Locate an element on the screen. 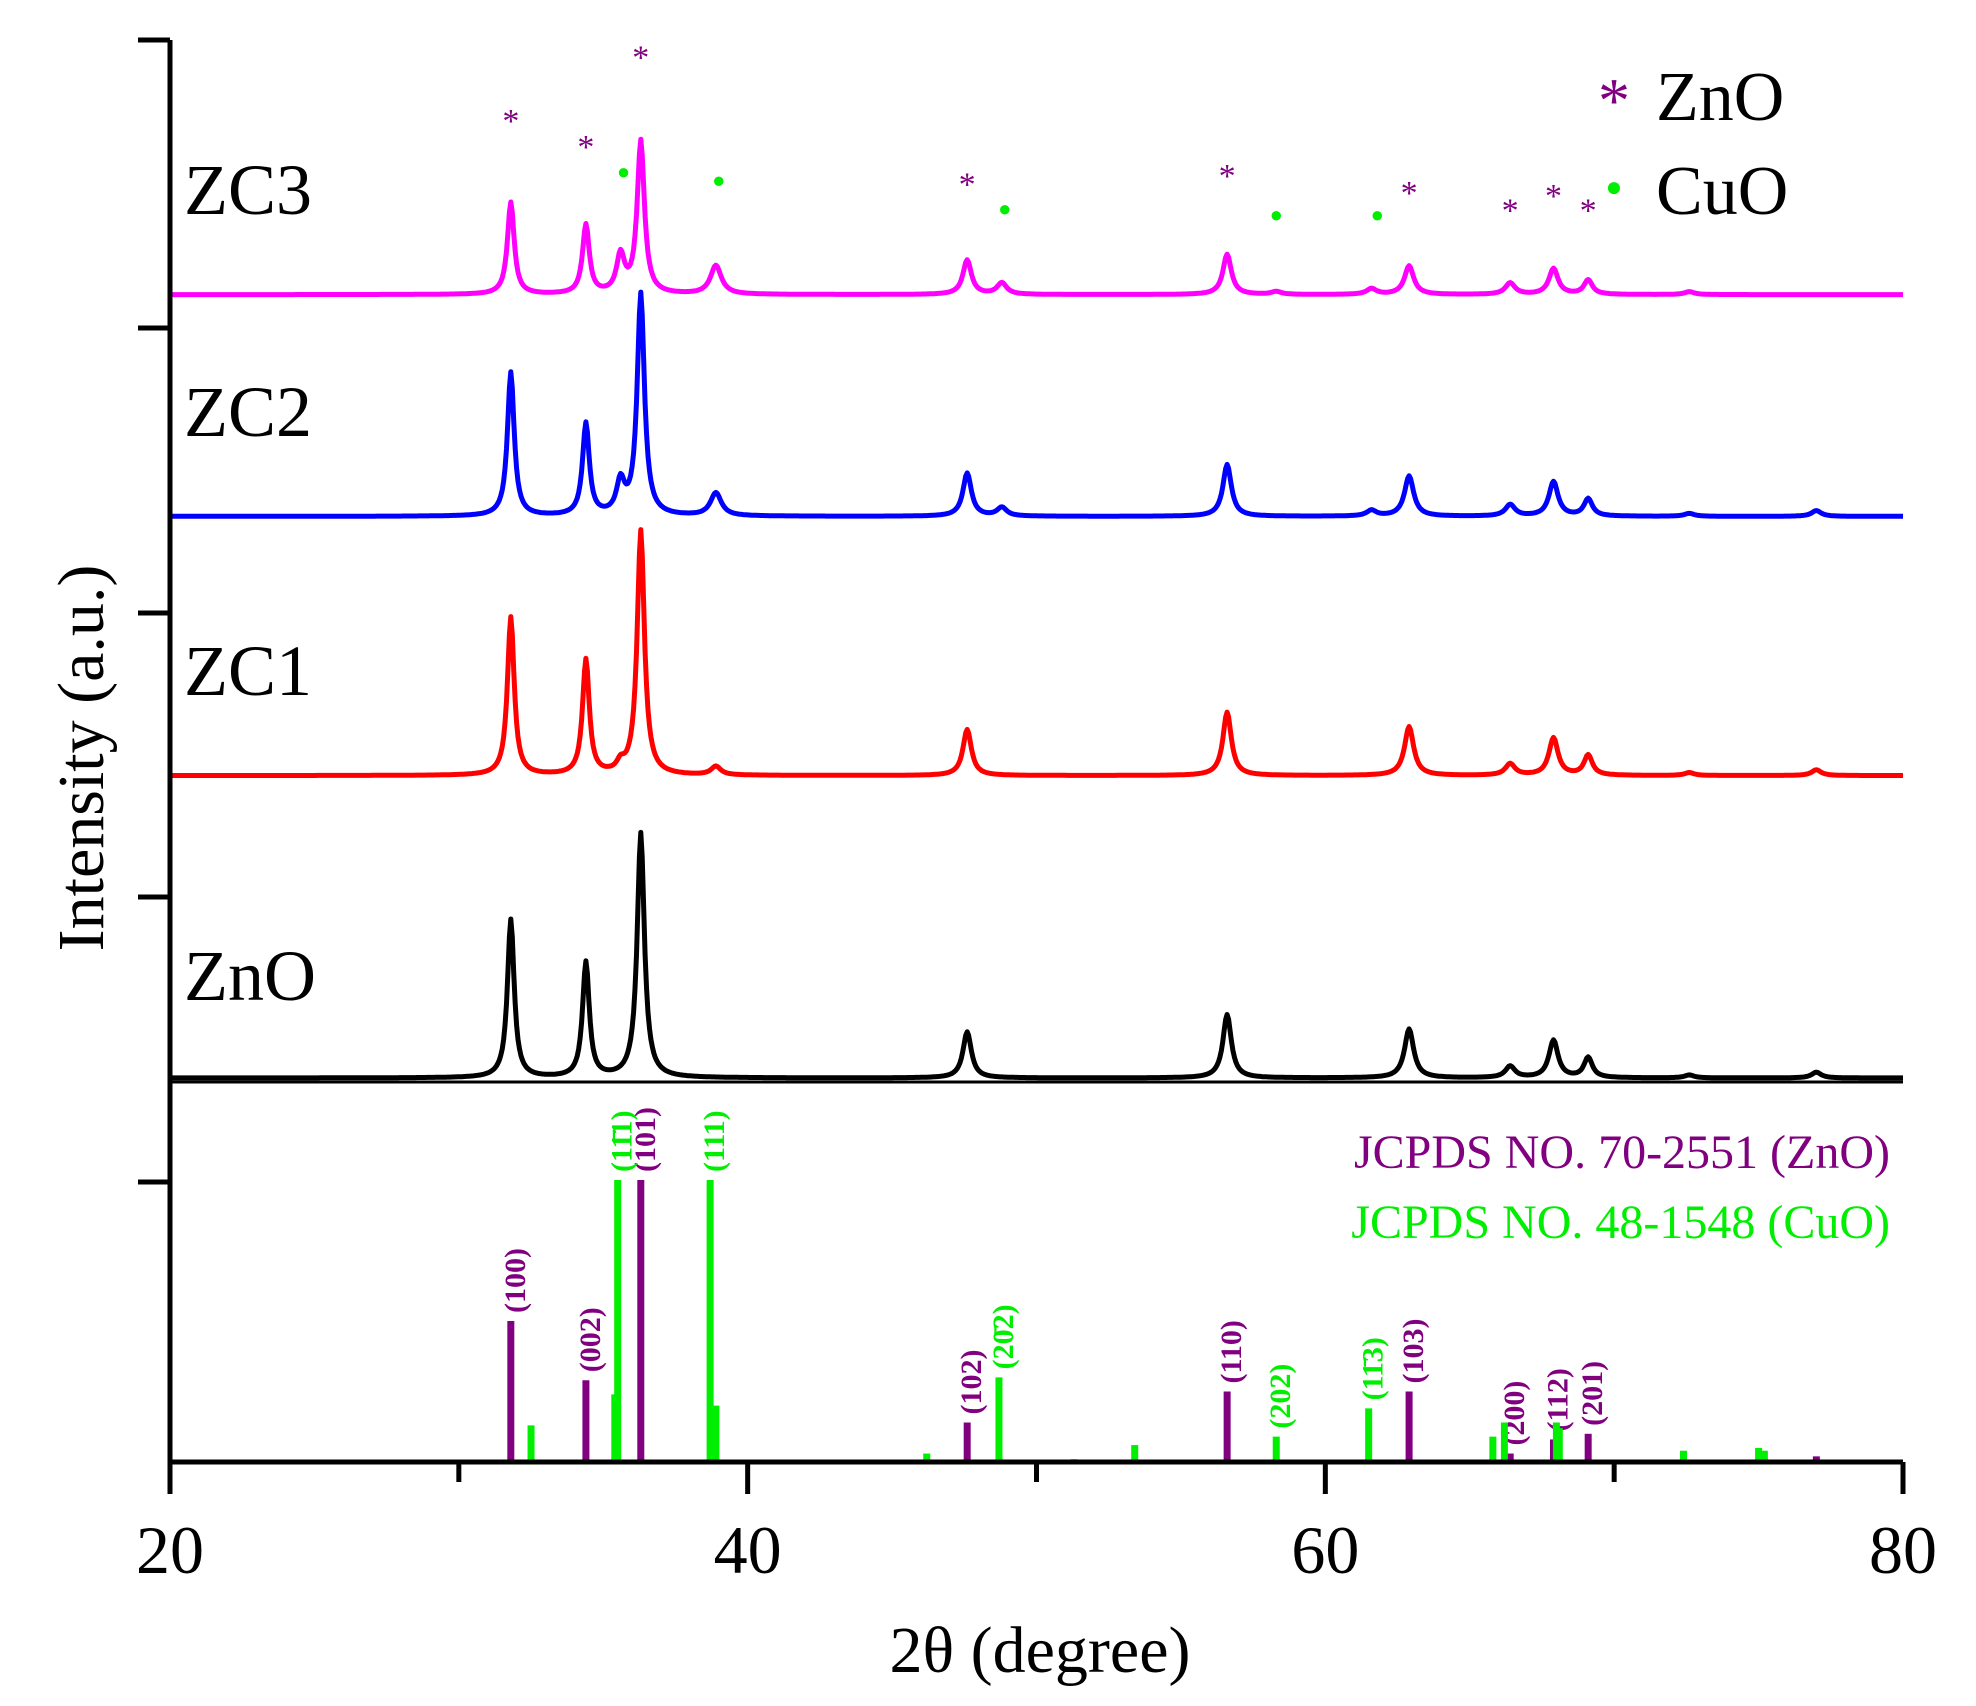  y-axis-label: Intensity (a.u.) is located at coordinates (81, 758).